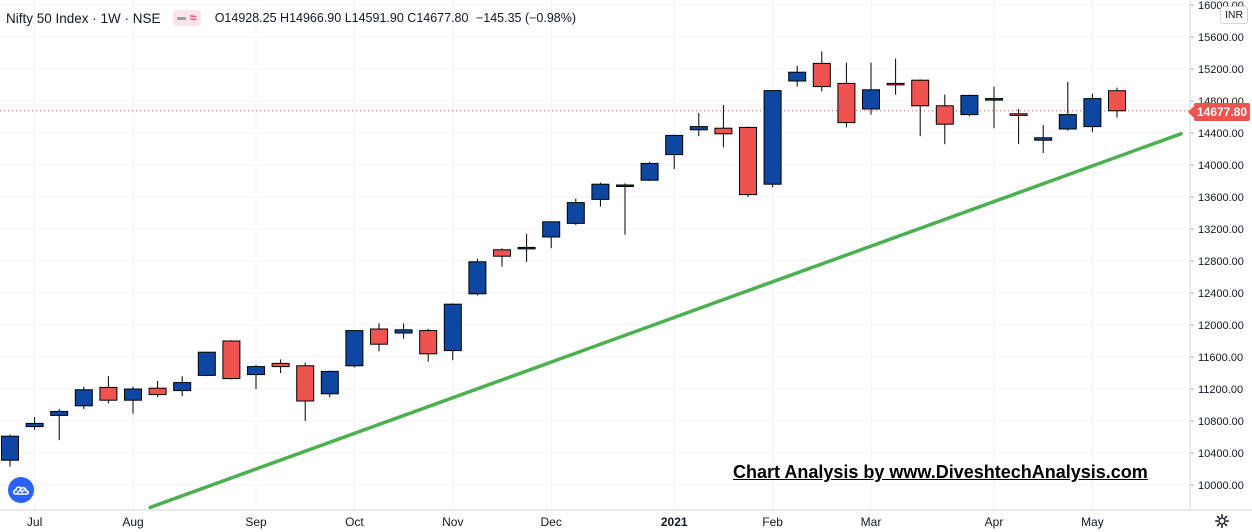 The width and height of the screenshot is (1252, 532). What do you see at coordinates (348, 18) in the screenshot?
I see `low-label: L` at bounding box center [348, 18].